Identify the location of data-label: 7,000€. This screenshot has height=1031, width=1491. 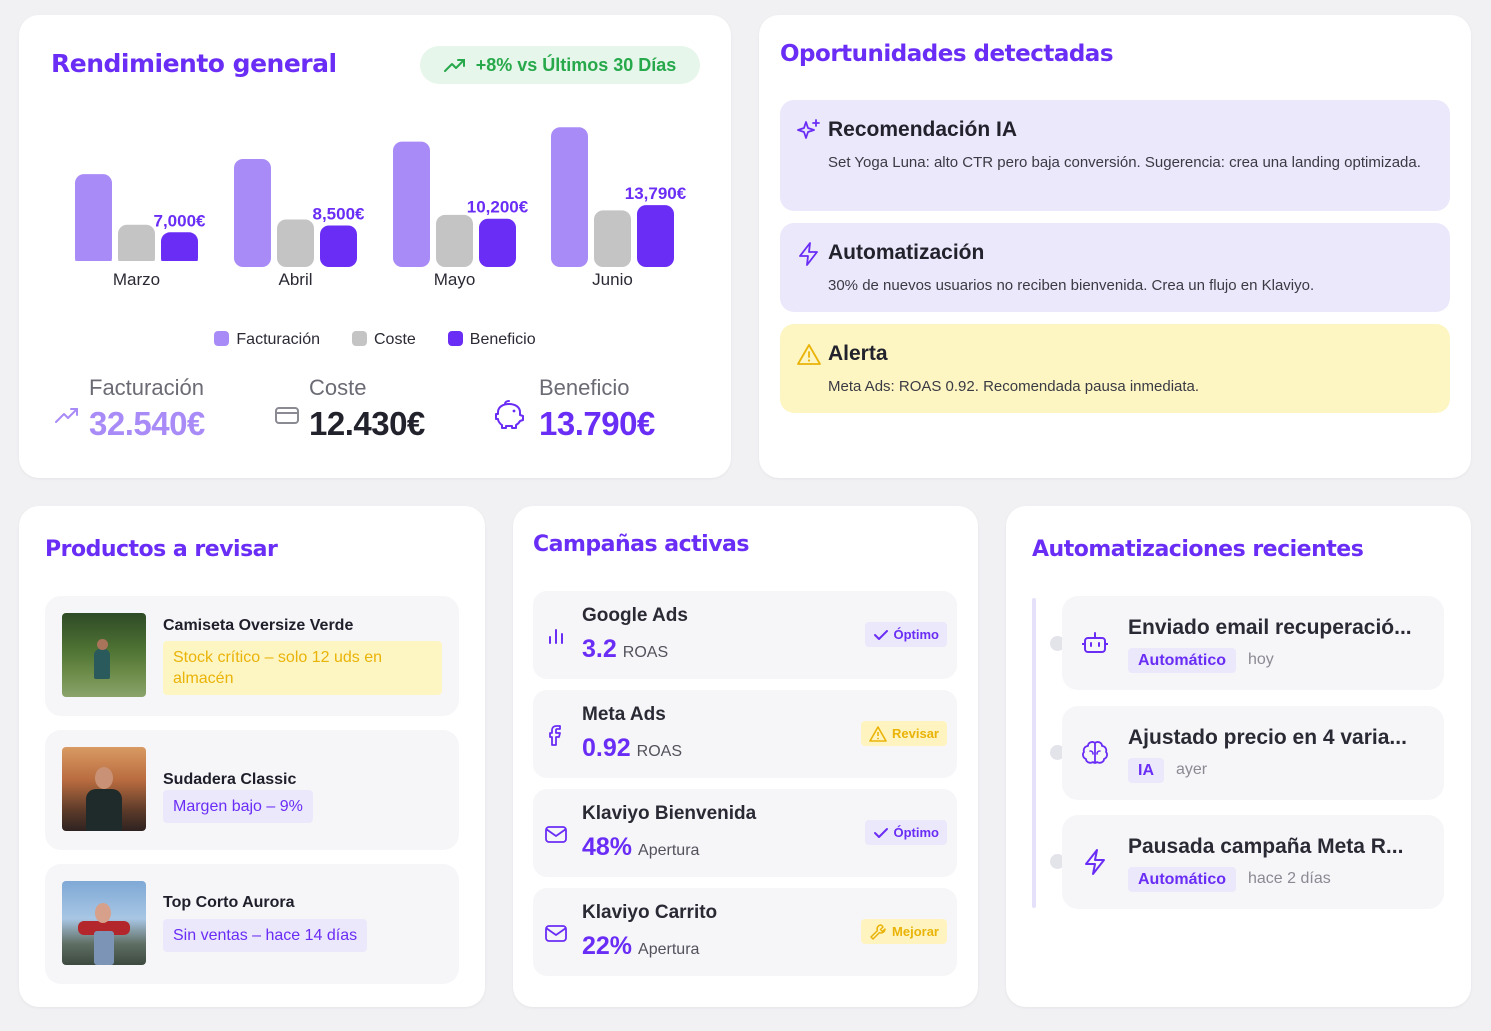
(180, 220).